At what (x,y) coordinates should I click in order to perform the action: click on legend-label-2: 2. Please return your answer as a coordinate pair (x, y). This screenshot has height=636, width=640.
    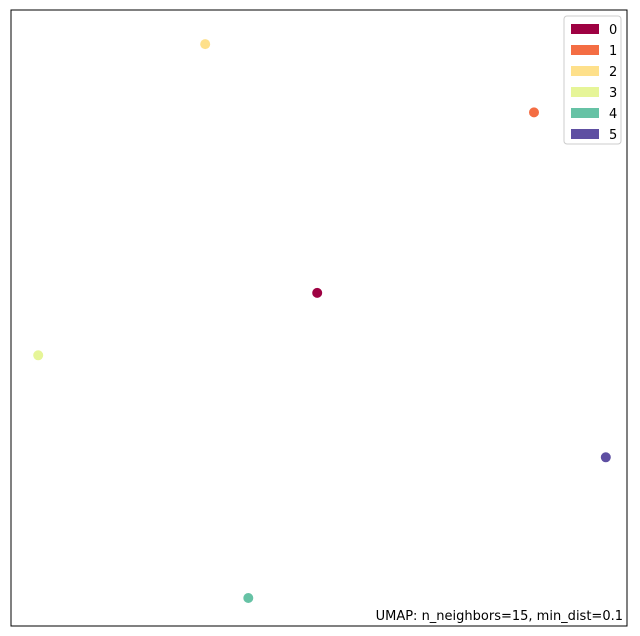
    Looking at the image, I should click on (613, 72).